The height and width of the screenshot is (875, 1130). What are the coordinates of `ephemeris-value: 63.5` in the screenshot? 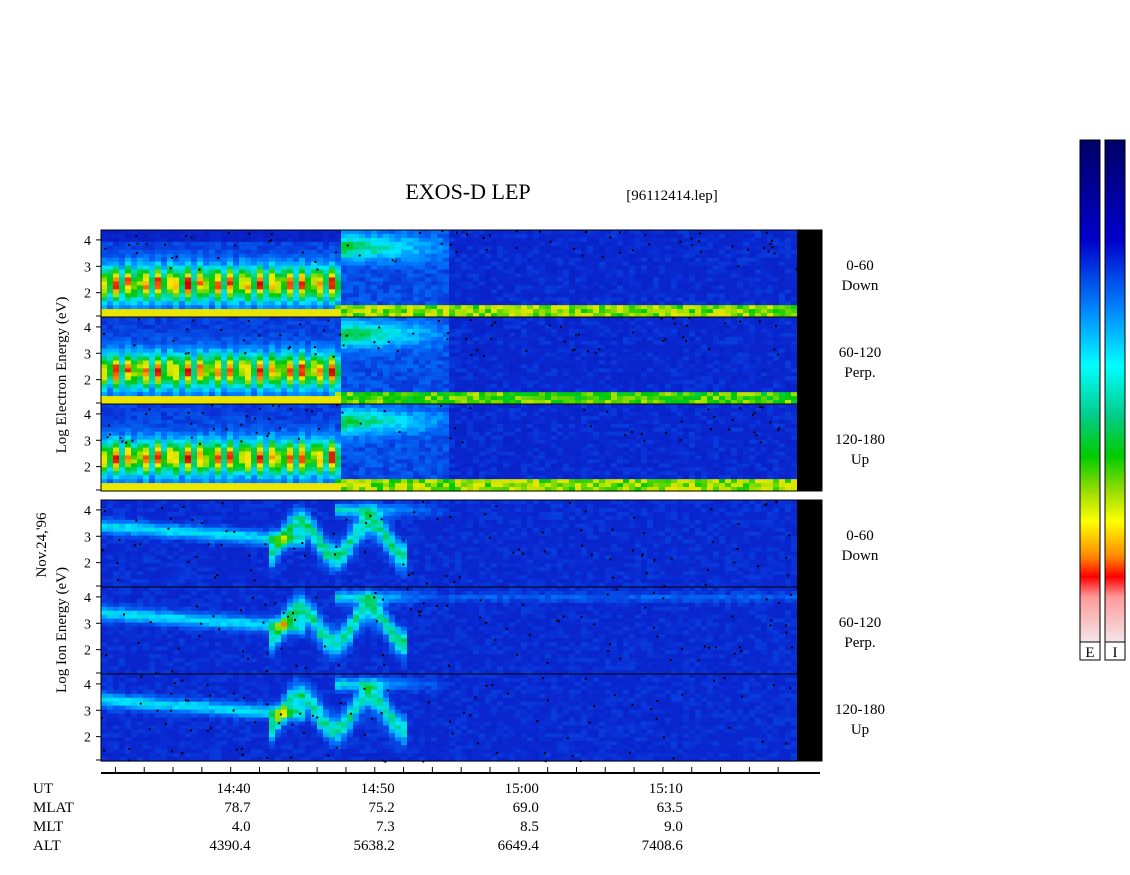 It's located at (670, 808).